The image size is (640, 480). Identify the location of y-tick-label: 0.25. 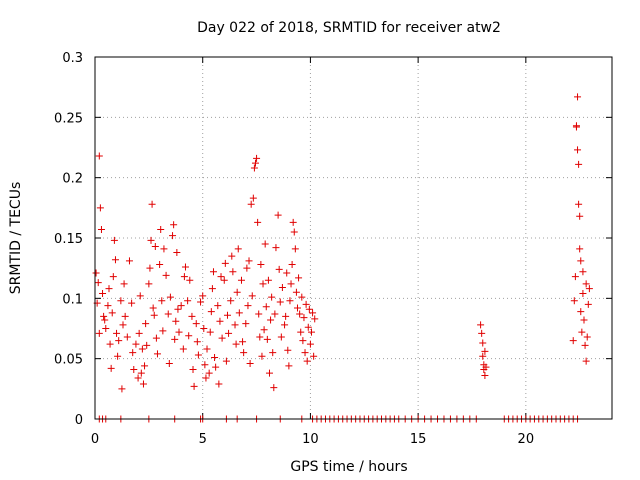
(68, 118).